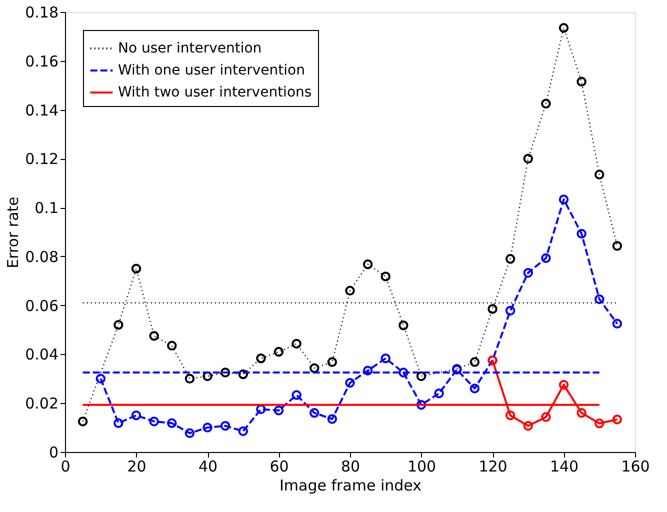 The width and height of the screenshot is (667, 512). I want to click on y-tick-label: 0.06, so click(41, 305).